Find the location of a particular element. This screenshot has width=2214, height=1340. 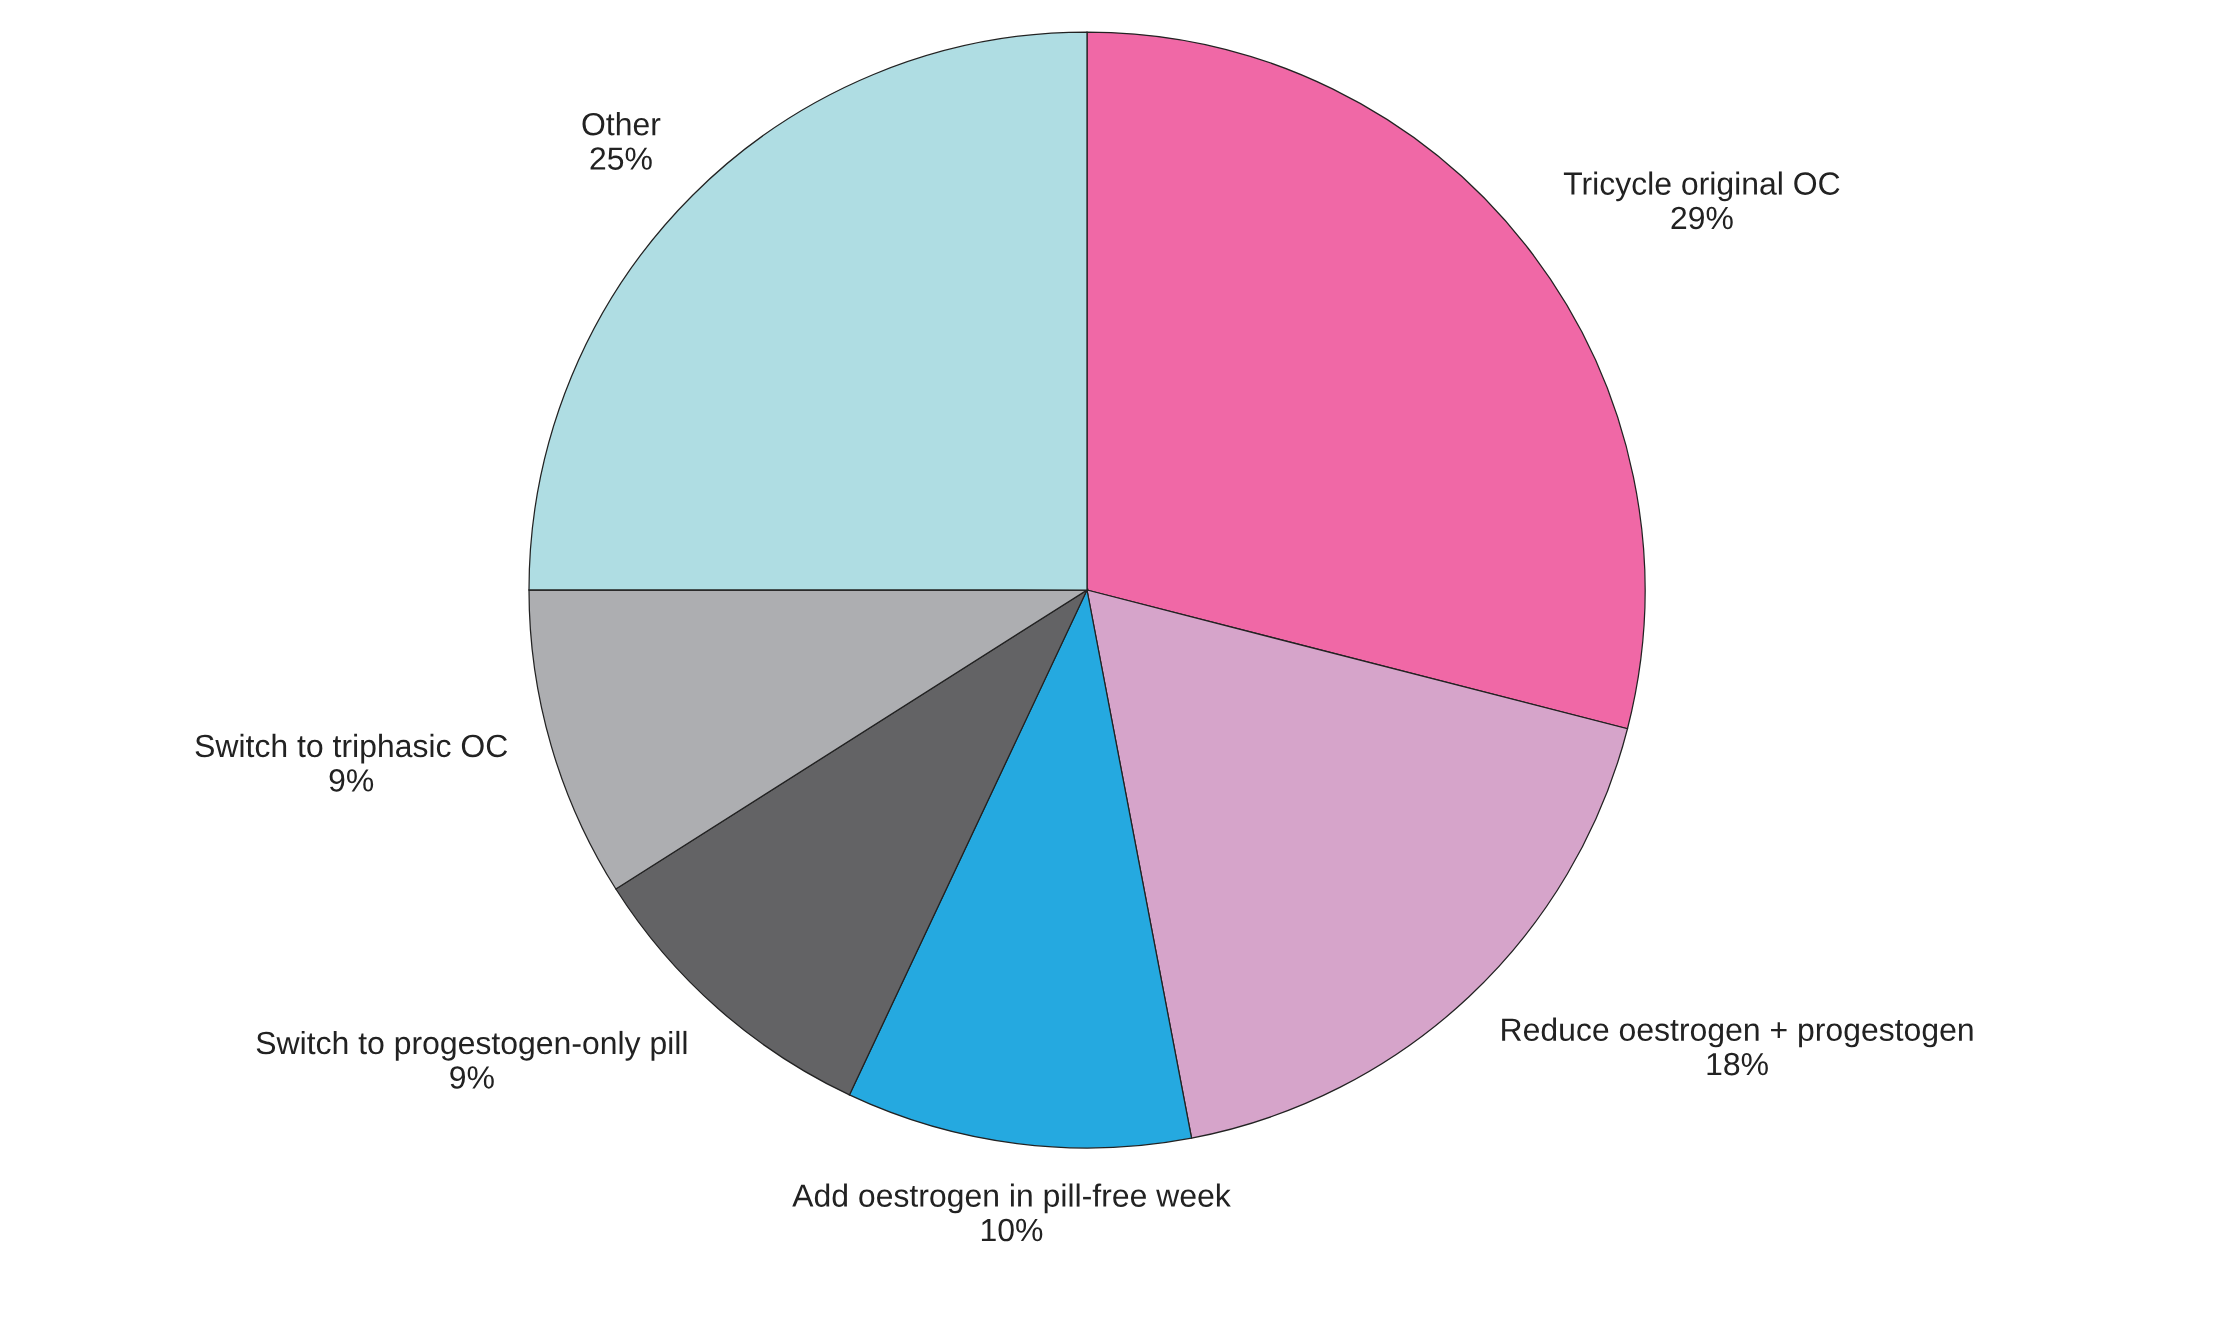

slice-label: Switch to progestogen-only pill is located at coordinates (471, 1045).